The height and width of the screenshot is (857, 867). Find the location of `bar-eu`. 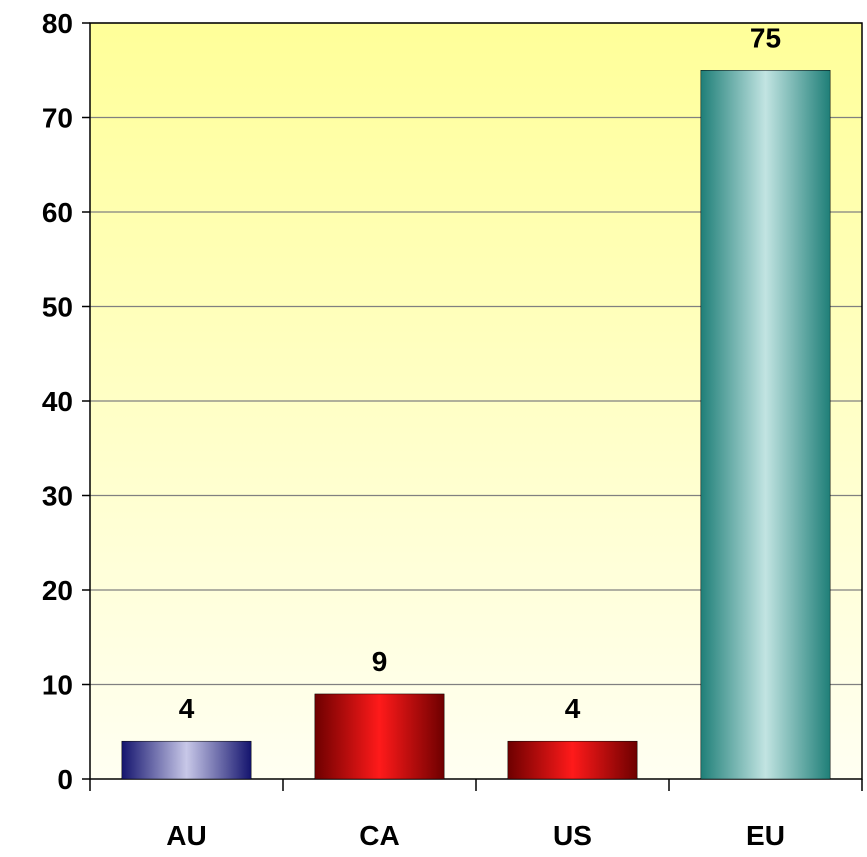

bar-eu is located at coordinates (765, 425).